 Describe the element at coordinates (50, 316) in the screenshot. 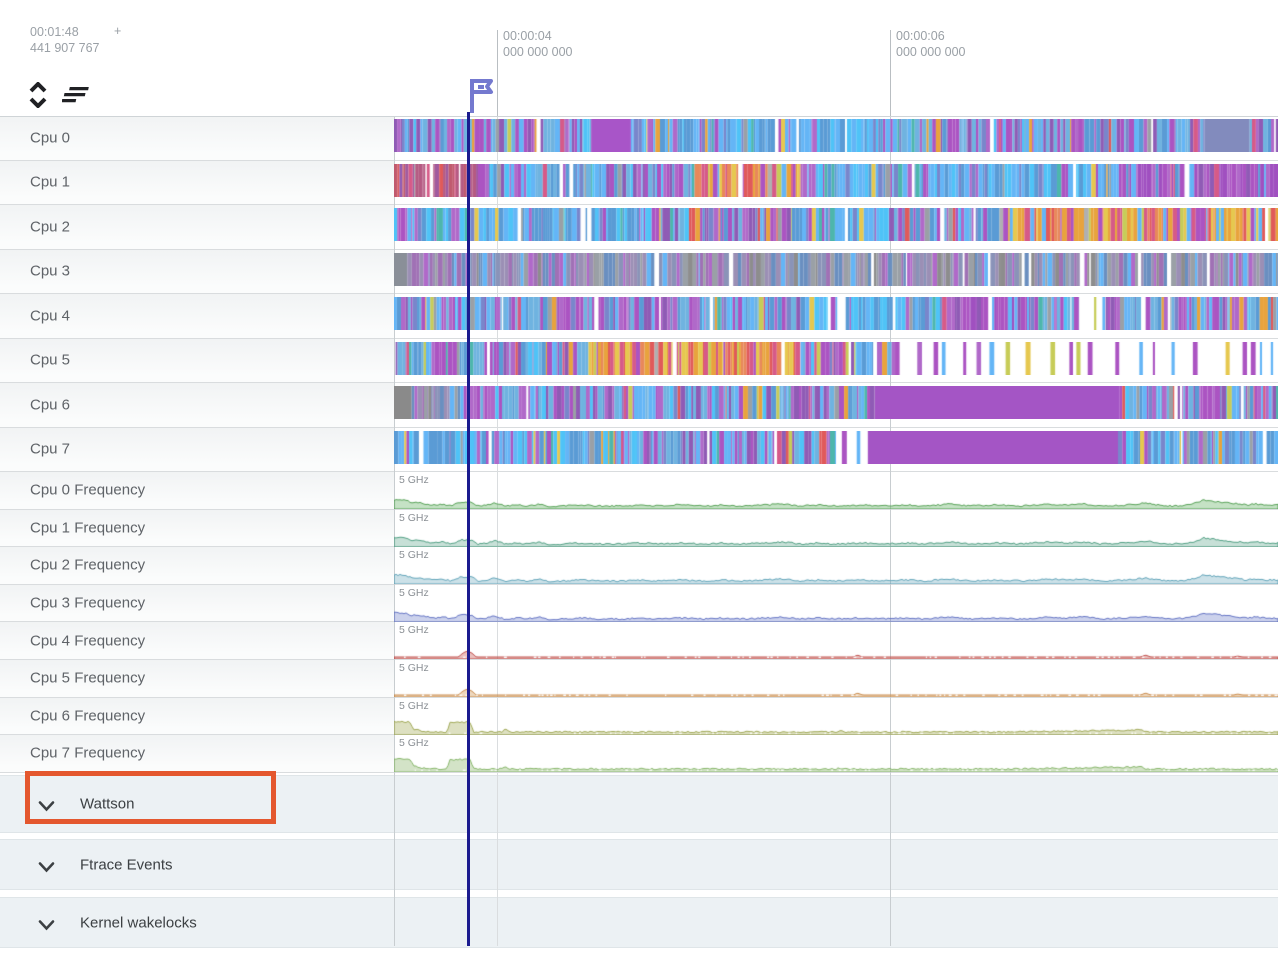

I see `track-label: Cpu 4` at that location.